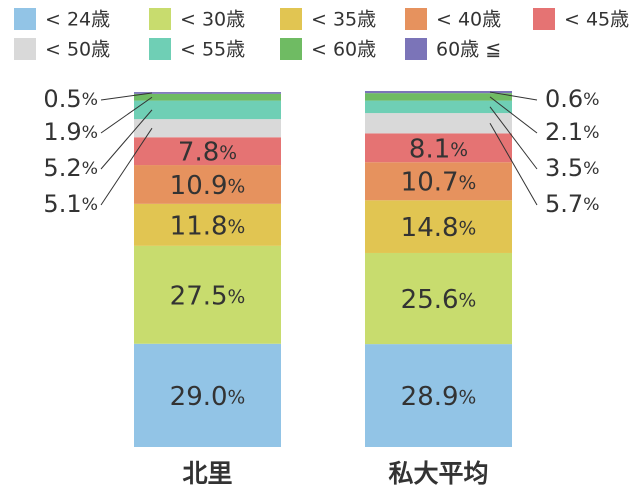 This screenshot has height=500, width=640. Describe the element at coordinates (70, 99) in the screenshot. I see `callout-value-label: 0.5%` at that location.